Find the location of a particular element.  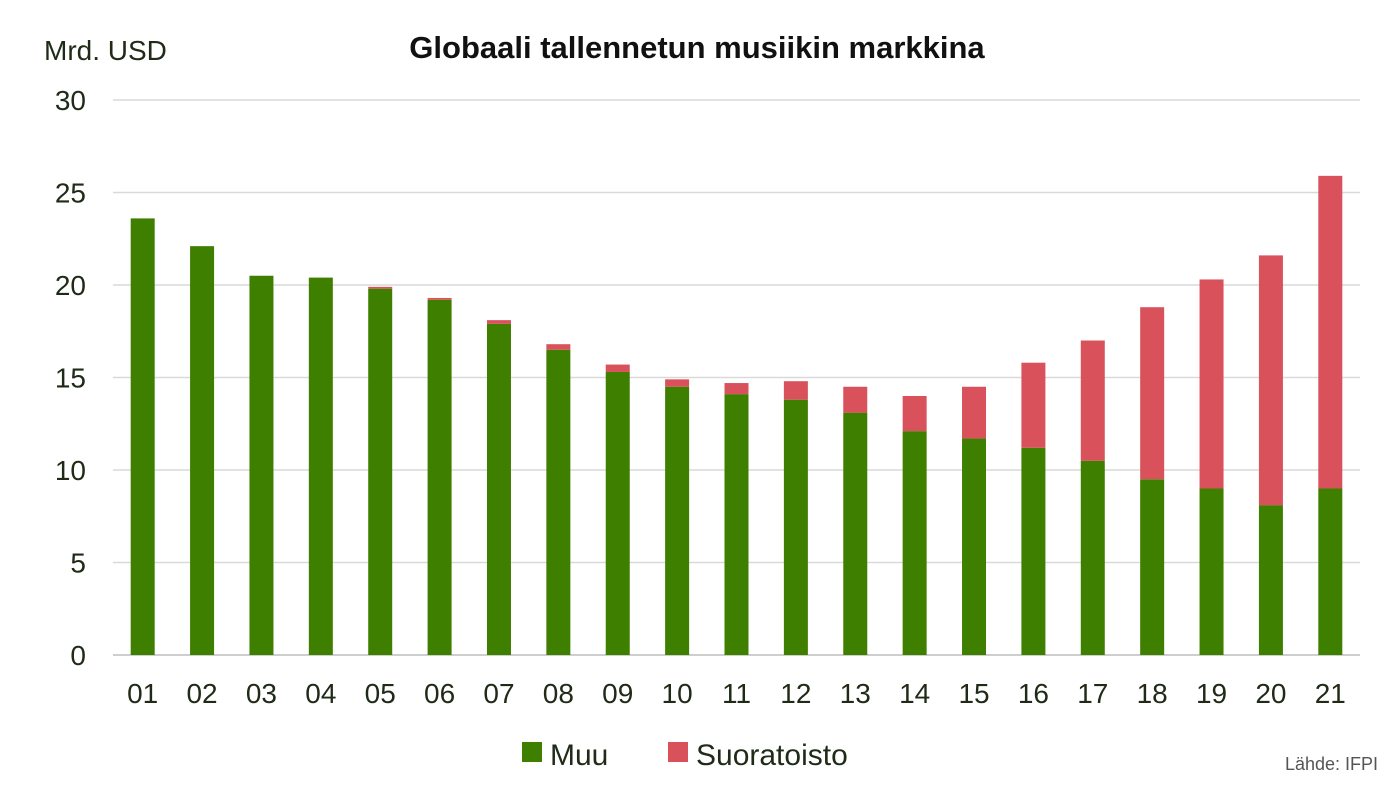

x-tick-label: 07 is located at coordinates (498, 693).